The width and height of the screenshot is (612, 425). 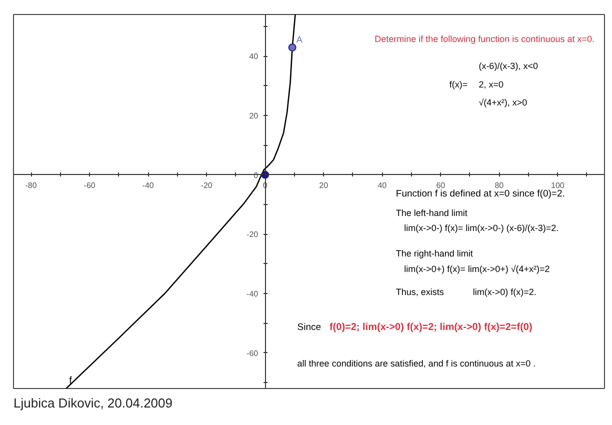 I want to click on y-tick-label: 20, so click(x=254, y=115).